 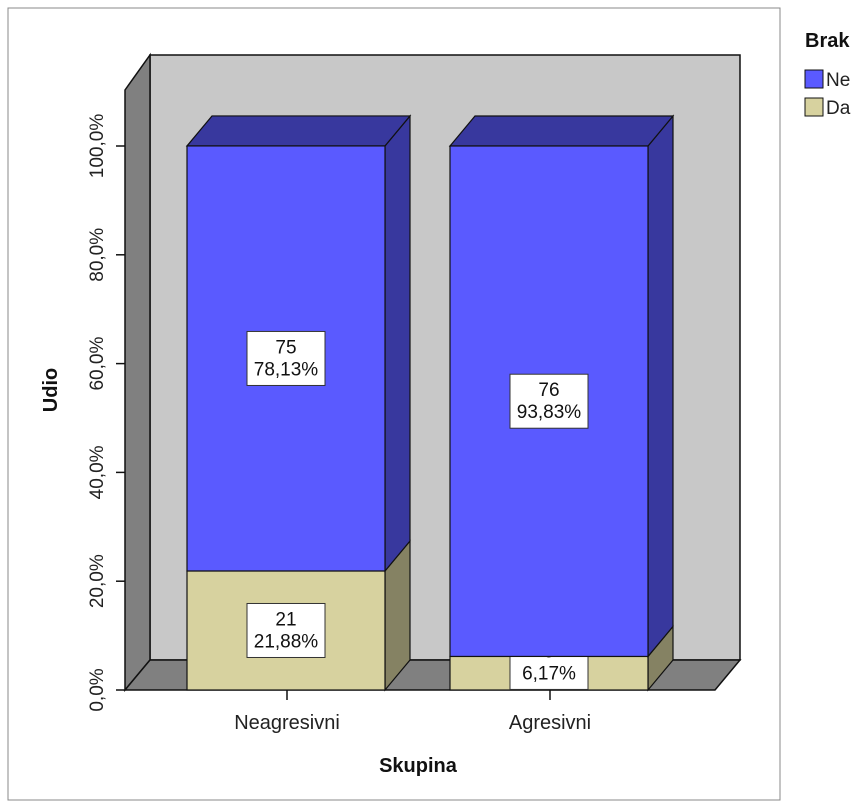 What do you see at coordinates (548, 390) in the screenshot?
I see `data-label-text: 76` at bounding box center [548, 390].